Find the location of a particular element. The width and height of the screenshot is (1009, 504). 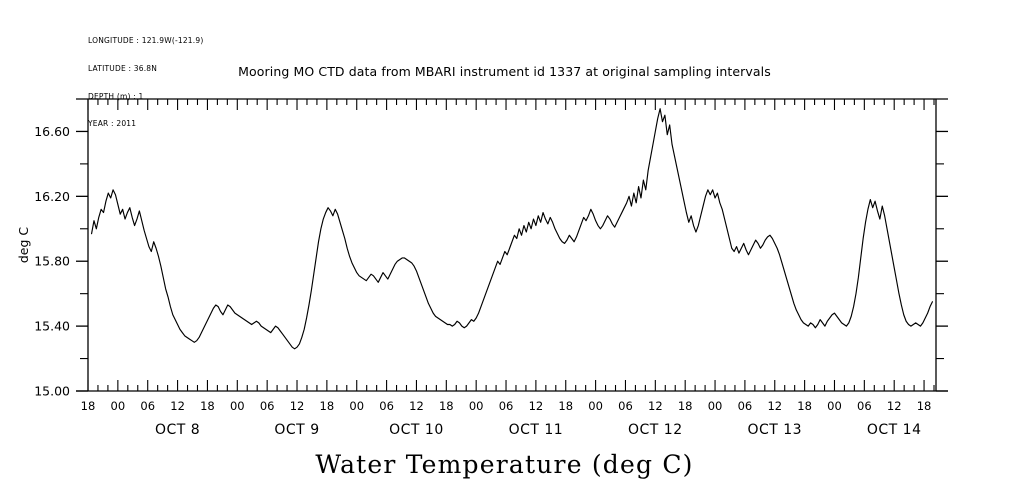

x-day-label: OCT 8 is located at coordinates (177, 430).